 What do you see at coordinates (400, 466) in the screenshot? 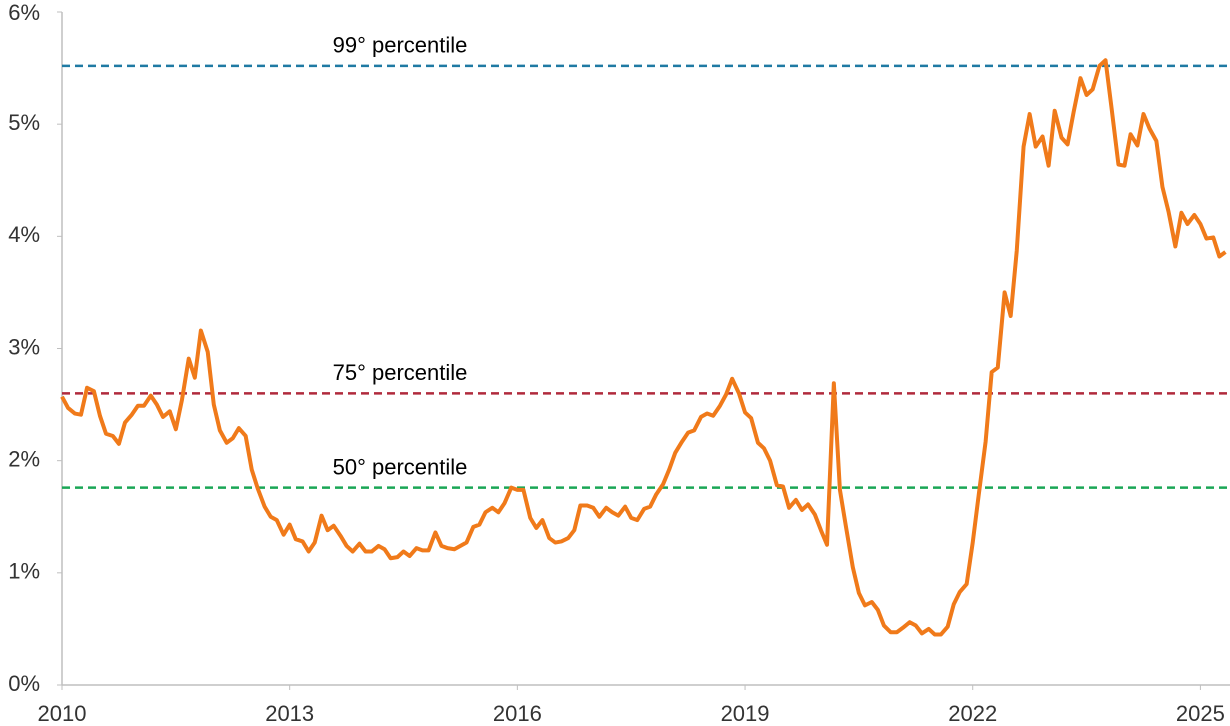
I see `reference-label: 50° percentile` at bounding box center [400, 466].